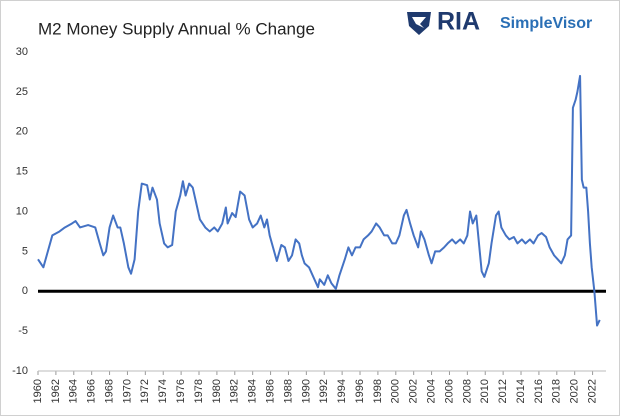 The height and width of the screenshot is (416, 620). Describe the element at coordinates (145, 391) in the screenshot. I see `x-tick-label: 1972` at that location.